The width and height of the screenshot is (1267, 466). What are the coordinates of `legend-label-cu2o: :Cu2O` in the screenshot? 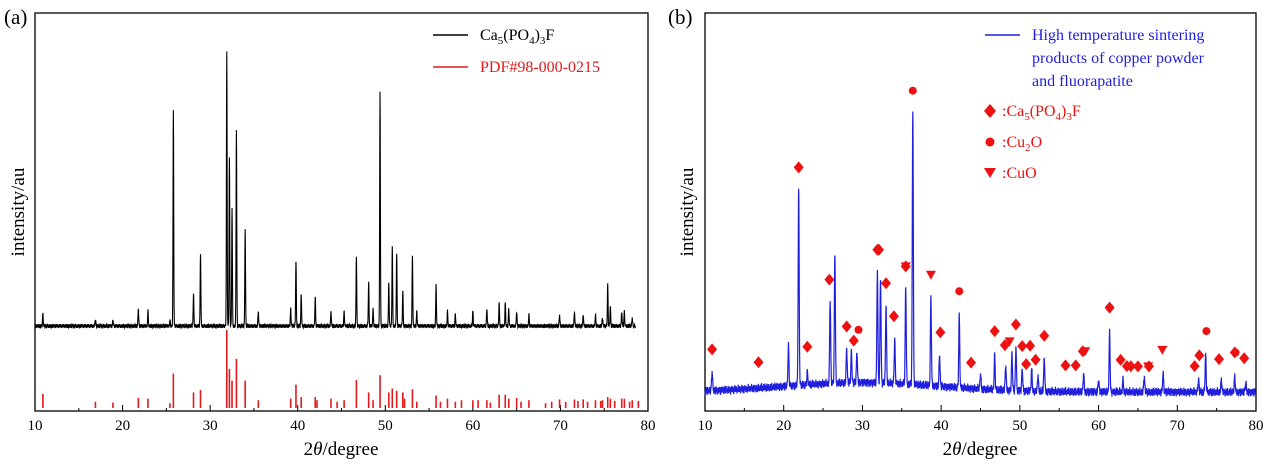 It's located at (1022, 144).